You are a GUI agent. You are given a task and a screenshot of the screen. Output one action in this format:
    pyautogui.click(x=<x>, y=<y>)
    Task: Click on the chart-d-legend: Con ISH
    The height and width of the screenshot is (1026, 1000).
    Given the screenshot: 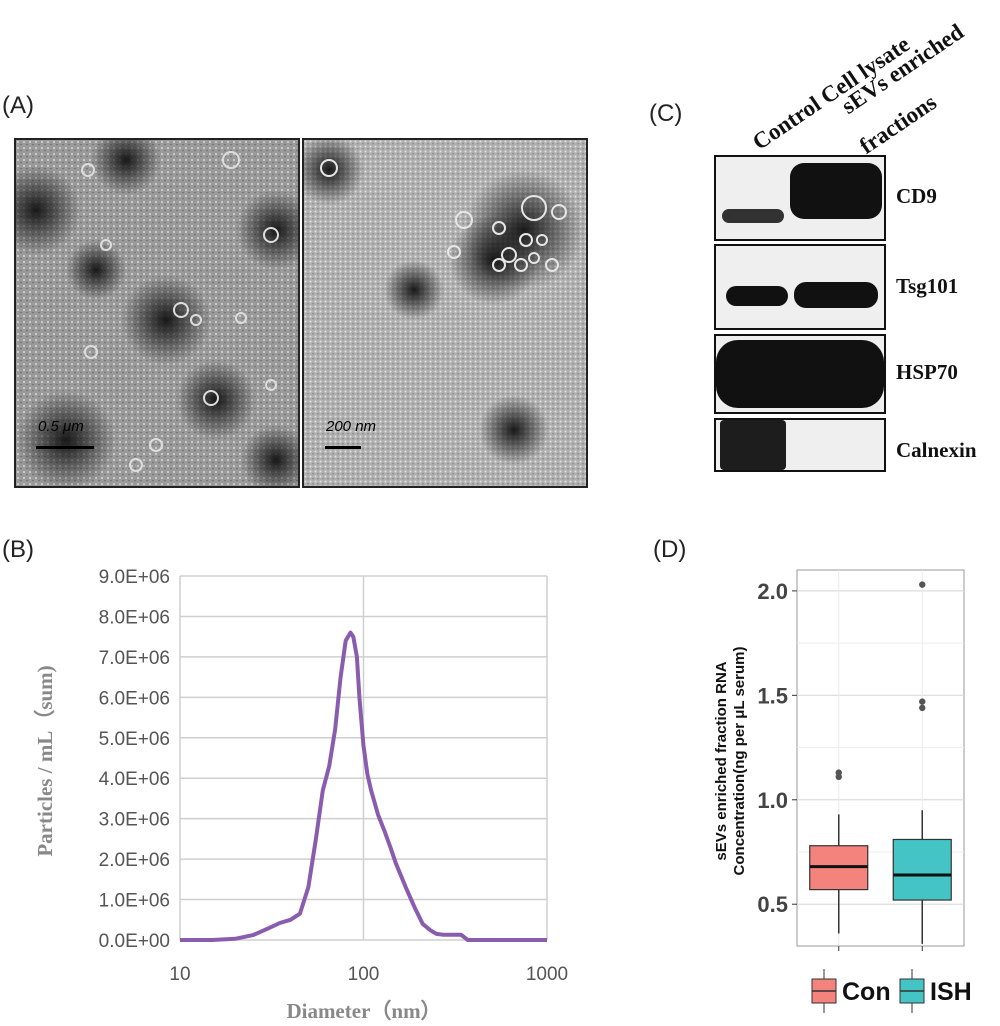 What is the action you would take?
    pyautogui.click(x=891, y=991)
    